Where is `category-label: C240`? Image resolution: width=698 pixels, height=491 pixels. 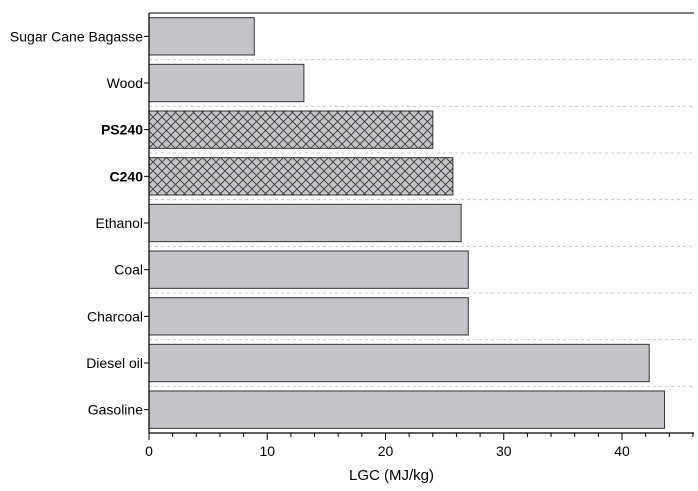 category-label: C240 is located at coordinates (127, 176).